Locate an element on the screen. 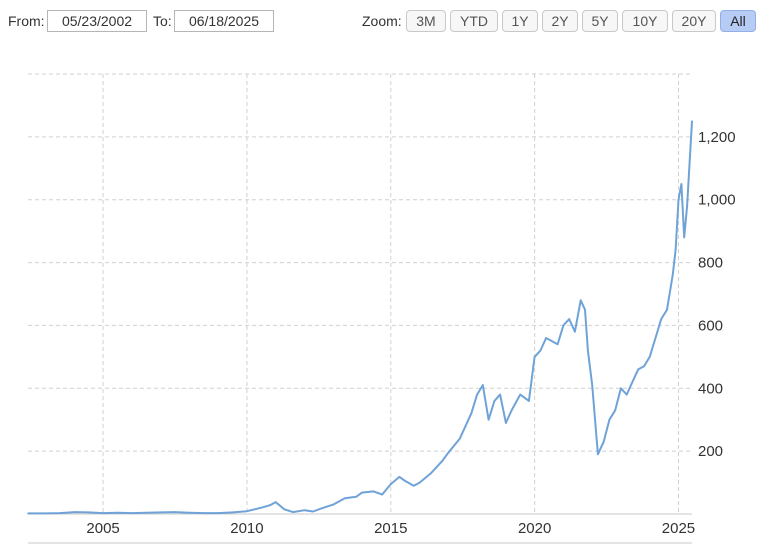  y-tick-label: 400 is located at coordinates (710, 388).